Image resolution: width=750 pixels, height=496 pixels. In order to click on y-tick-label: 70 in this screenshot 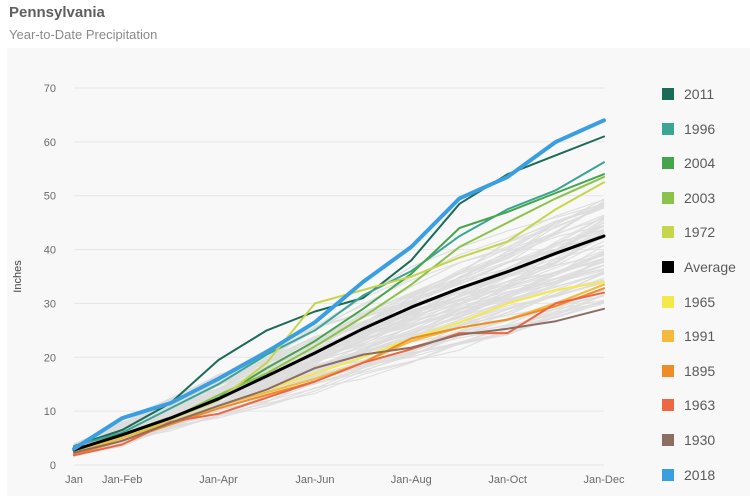, I will do `click(50, 89)`.